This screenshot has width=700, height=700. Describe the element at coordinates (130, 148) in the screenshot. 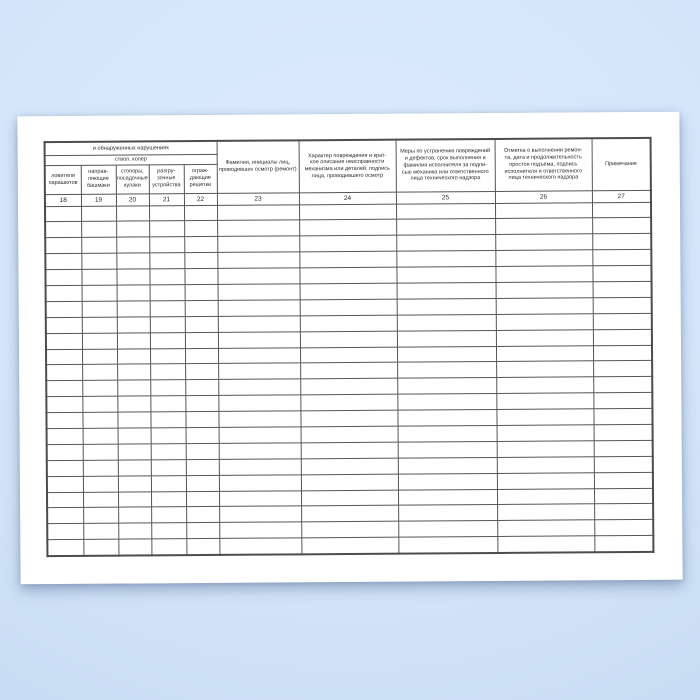

I see `continuation-note: и обнаруженных нарушениях` at that location.